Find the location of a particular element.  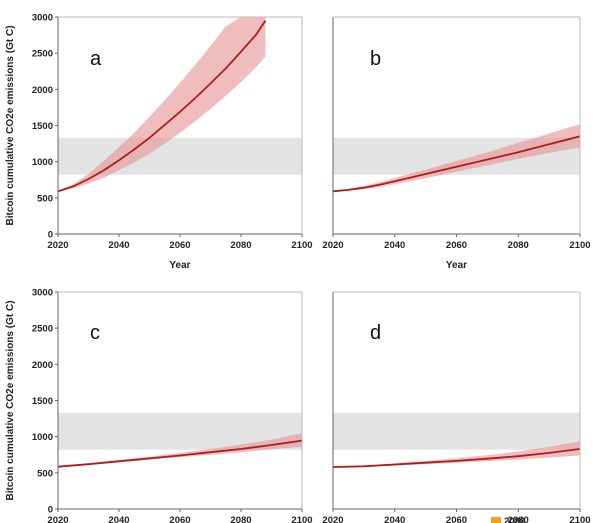

legend: 2080 is located at coordinates (508, 519).